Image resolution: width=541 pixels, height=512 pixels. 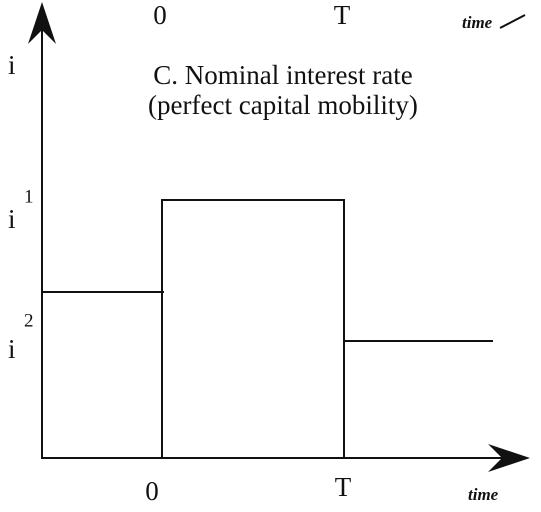 What do you see at coordinates (282, 75) in the screenshot?
I see `title-line1: C. Nominal interest rate` at bounding box center [282, 75].